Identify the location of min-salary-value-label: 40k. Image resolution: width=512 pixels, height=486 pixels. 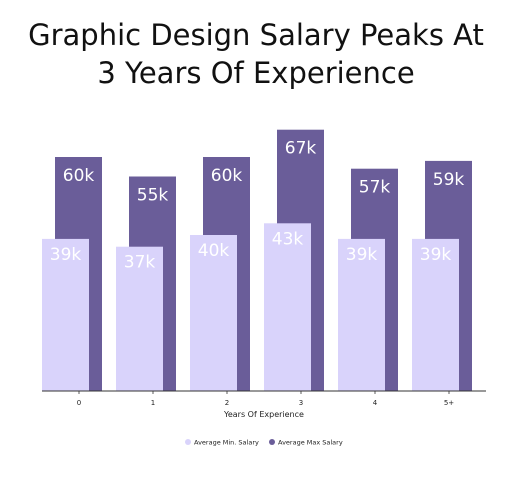
(214, 251).